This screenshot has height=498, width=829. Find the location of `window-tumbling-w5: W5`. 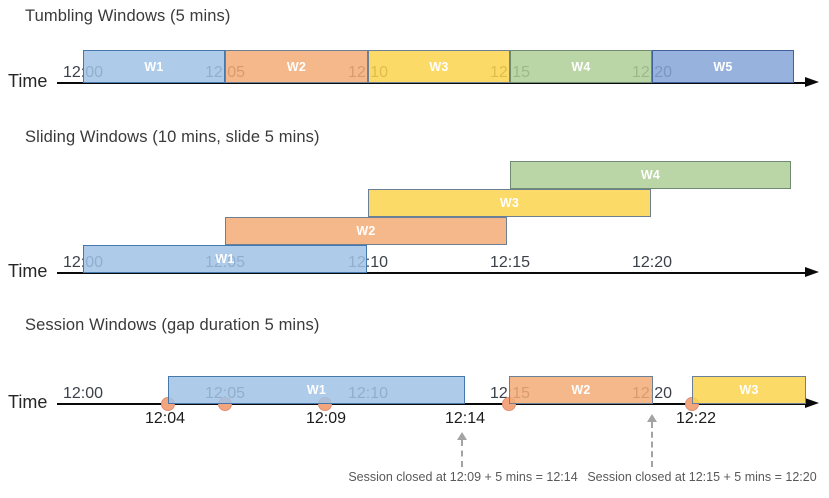

window-tumbling-w5: W5 is located at coordinates (723, 66).